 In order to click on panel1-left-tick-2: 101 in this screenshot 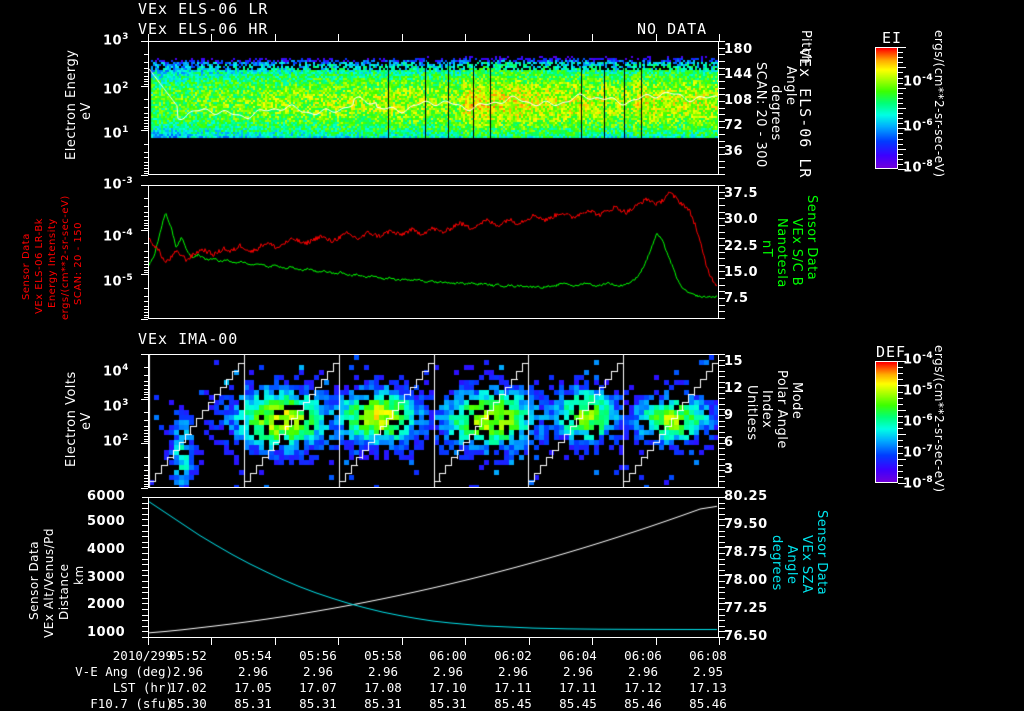, I will do `click(116, 133)`.